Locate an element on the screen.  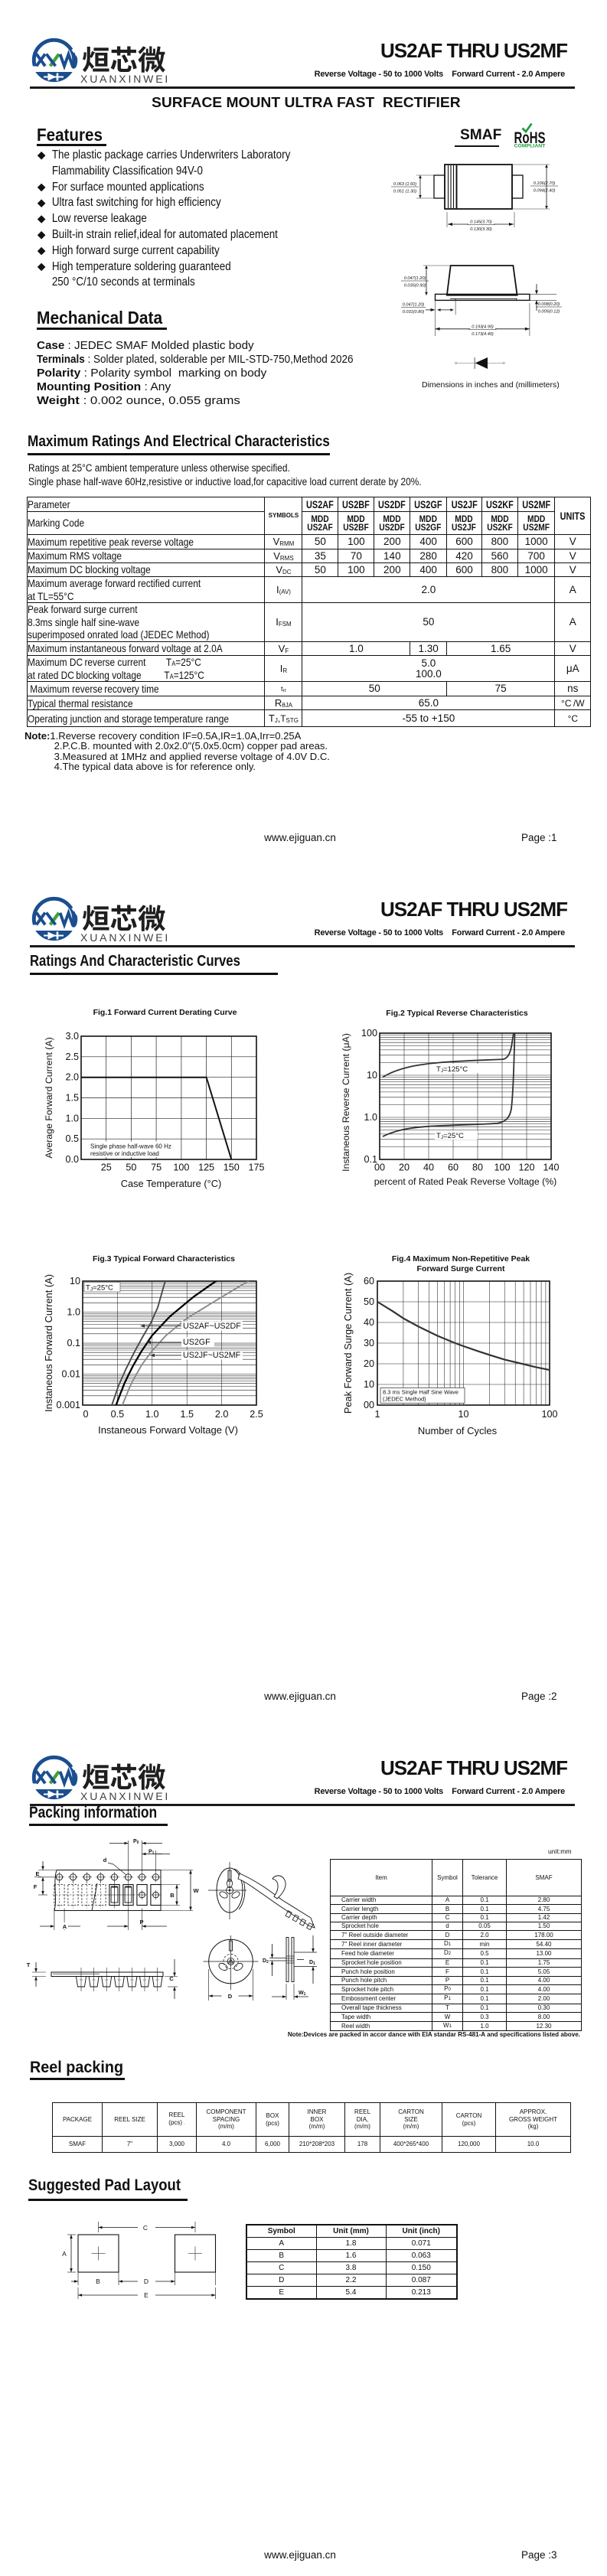
svg-text:Fig.2 Typical Reverse Charact: Fig.2 Typical Reverse Characteristics is located at coordinates (457, 1013).